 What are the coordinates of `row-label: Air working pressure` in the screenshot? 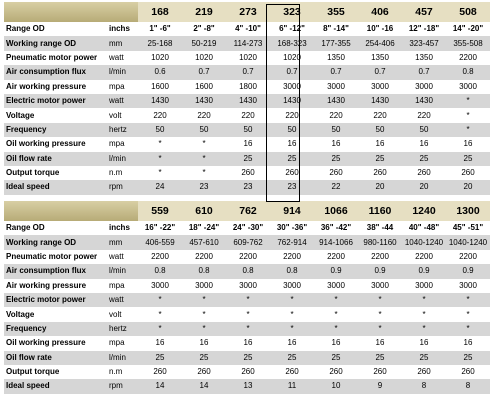 It's located at (56, 285).